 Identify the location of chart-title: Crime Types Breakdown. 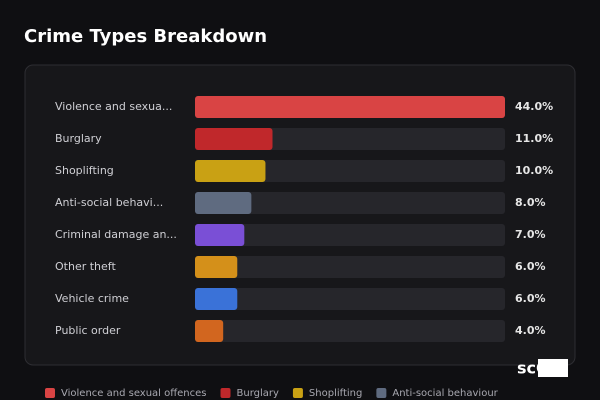
(145, 36).